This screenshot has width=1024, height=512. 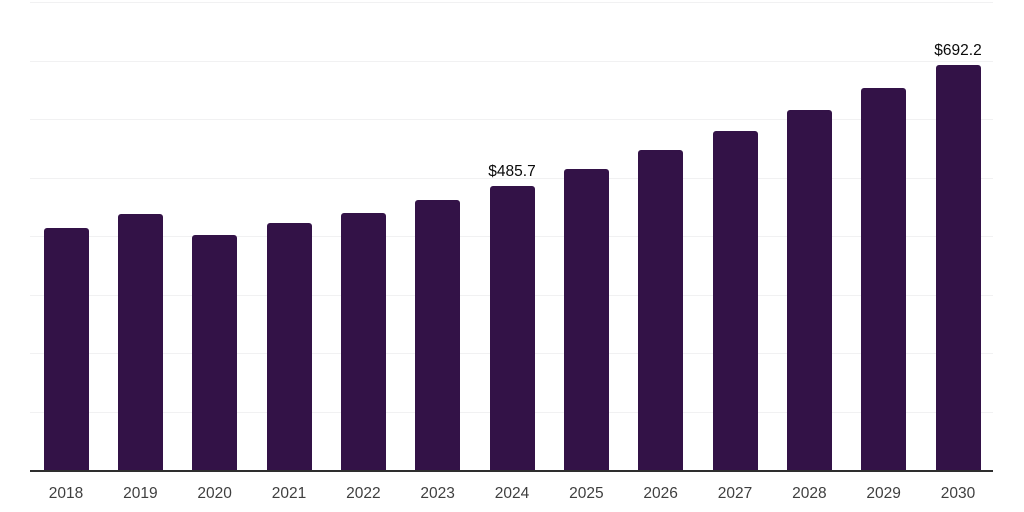 What do you see at coordinates (512, 171) in the screenshot?
I see `data-label-2024: $485.7` at bounding box center [512, 171].